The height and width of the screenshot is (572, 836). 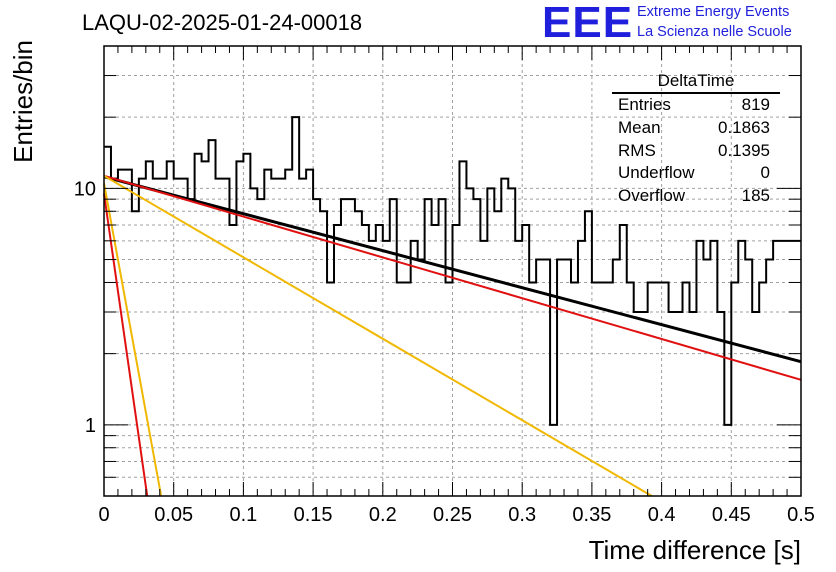 I want to click on x-tick-label: 0.45, so click(x=731, y=515).